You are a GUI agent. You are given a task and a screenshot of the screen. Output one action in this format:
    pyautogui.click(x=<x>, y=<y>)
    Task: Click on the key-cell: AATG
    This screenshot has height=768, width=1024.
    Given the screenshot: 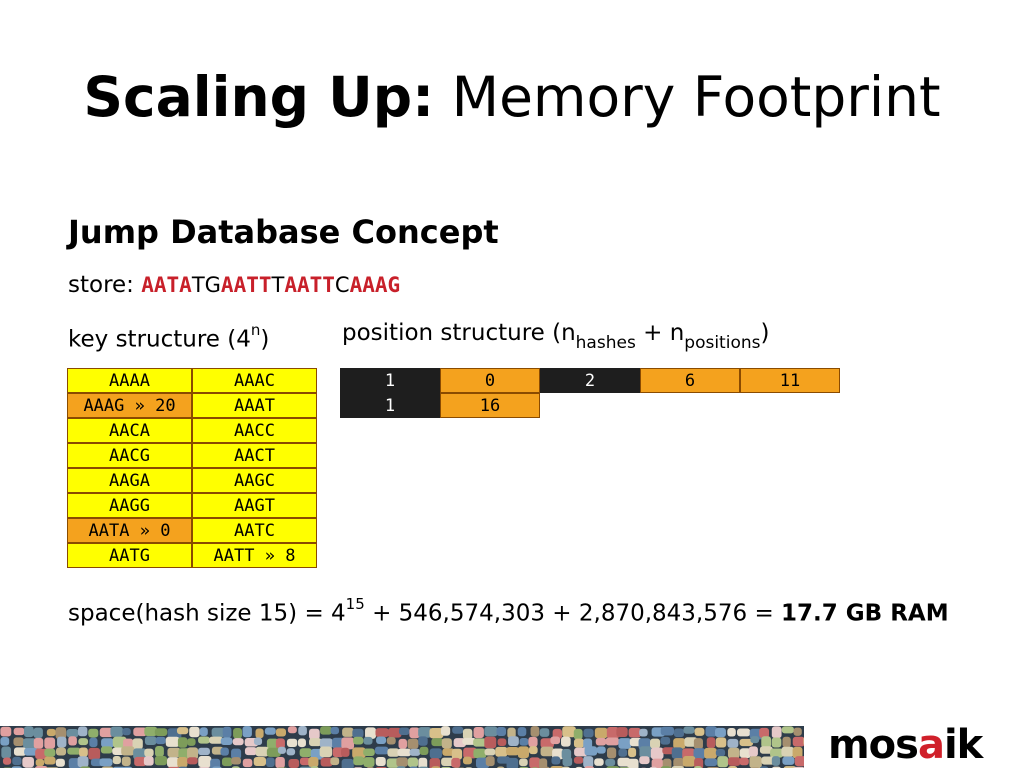 What is the action you would take?
    pyautogui.click(x=129, y=555)
    